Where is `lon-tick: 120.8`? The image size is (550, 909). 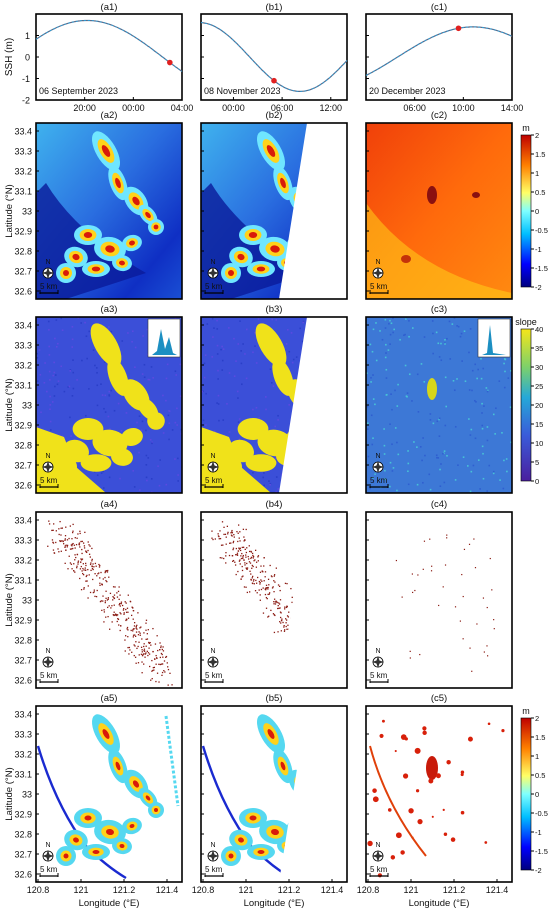 lon-tick: 120.8 is located at coordinates (203, 890).